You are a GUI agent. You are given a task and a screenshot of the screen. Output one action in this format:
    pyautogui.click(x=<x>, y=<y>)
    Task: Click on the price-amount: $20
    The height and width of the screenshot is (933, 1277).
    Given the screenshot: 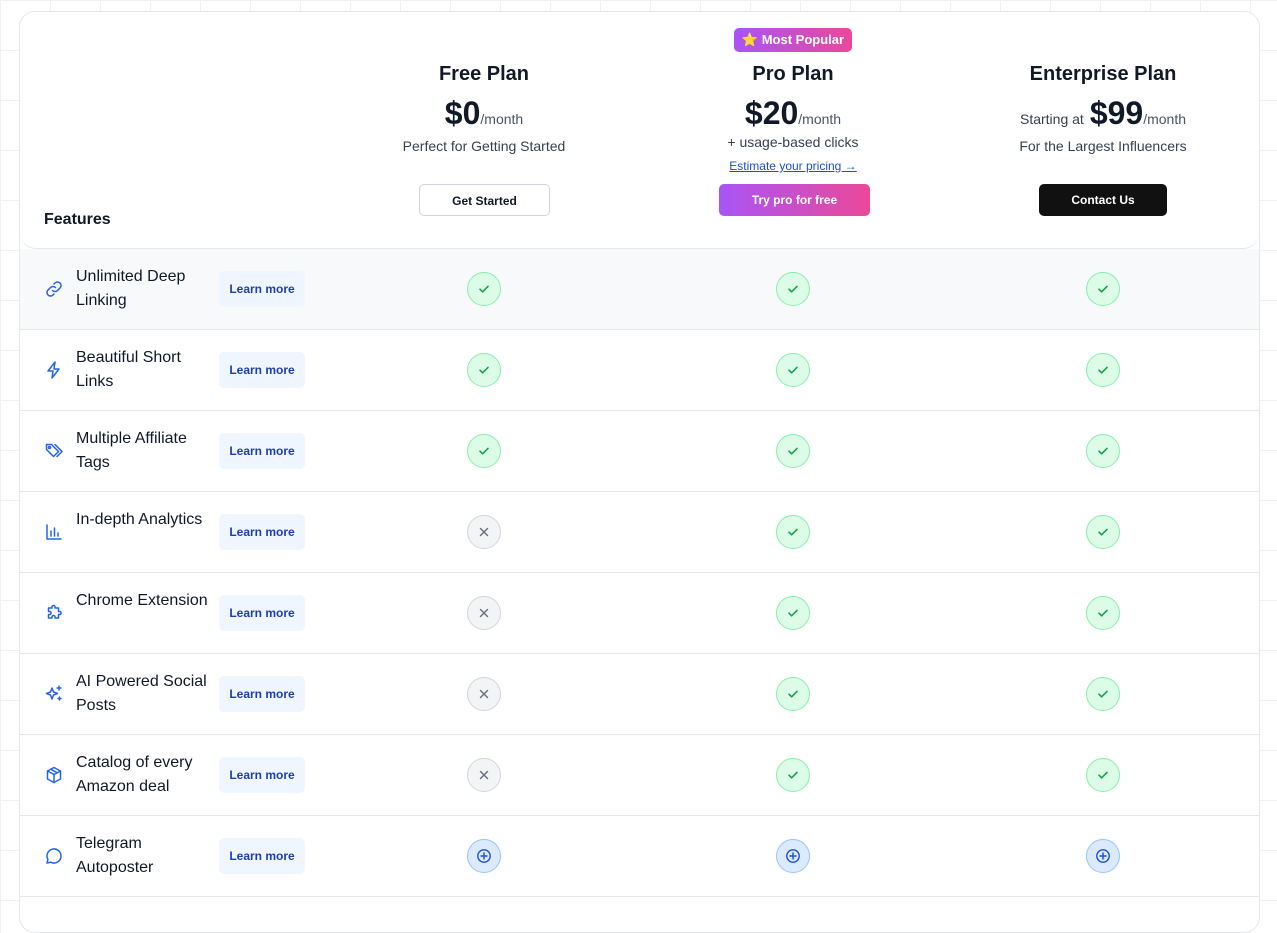 What is the action you would take?
    pyautogui.click(x=771, y=113)
    